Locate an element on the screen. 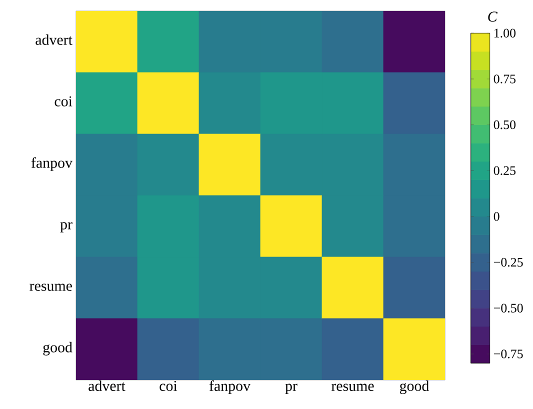 Image resolution: width=533 pixels, height=409 pixels. y-tick-label: pr is located at coordinates (66, 227).